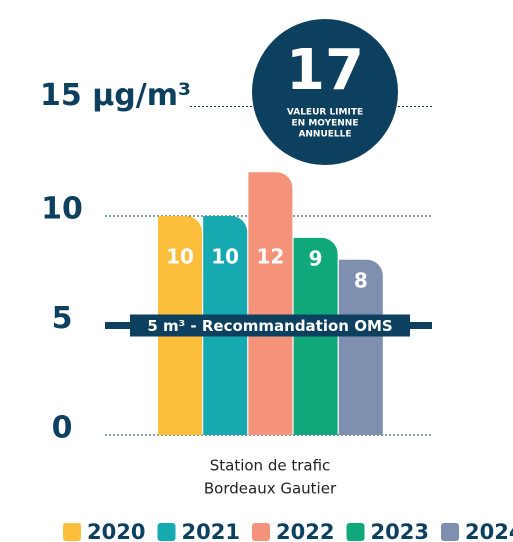  What do you see at coordinates (270, 257) in the screenshot?
I see `value-label: 12` at bounding box center [270, 257].